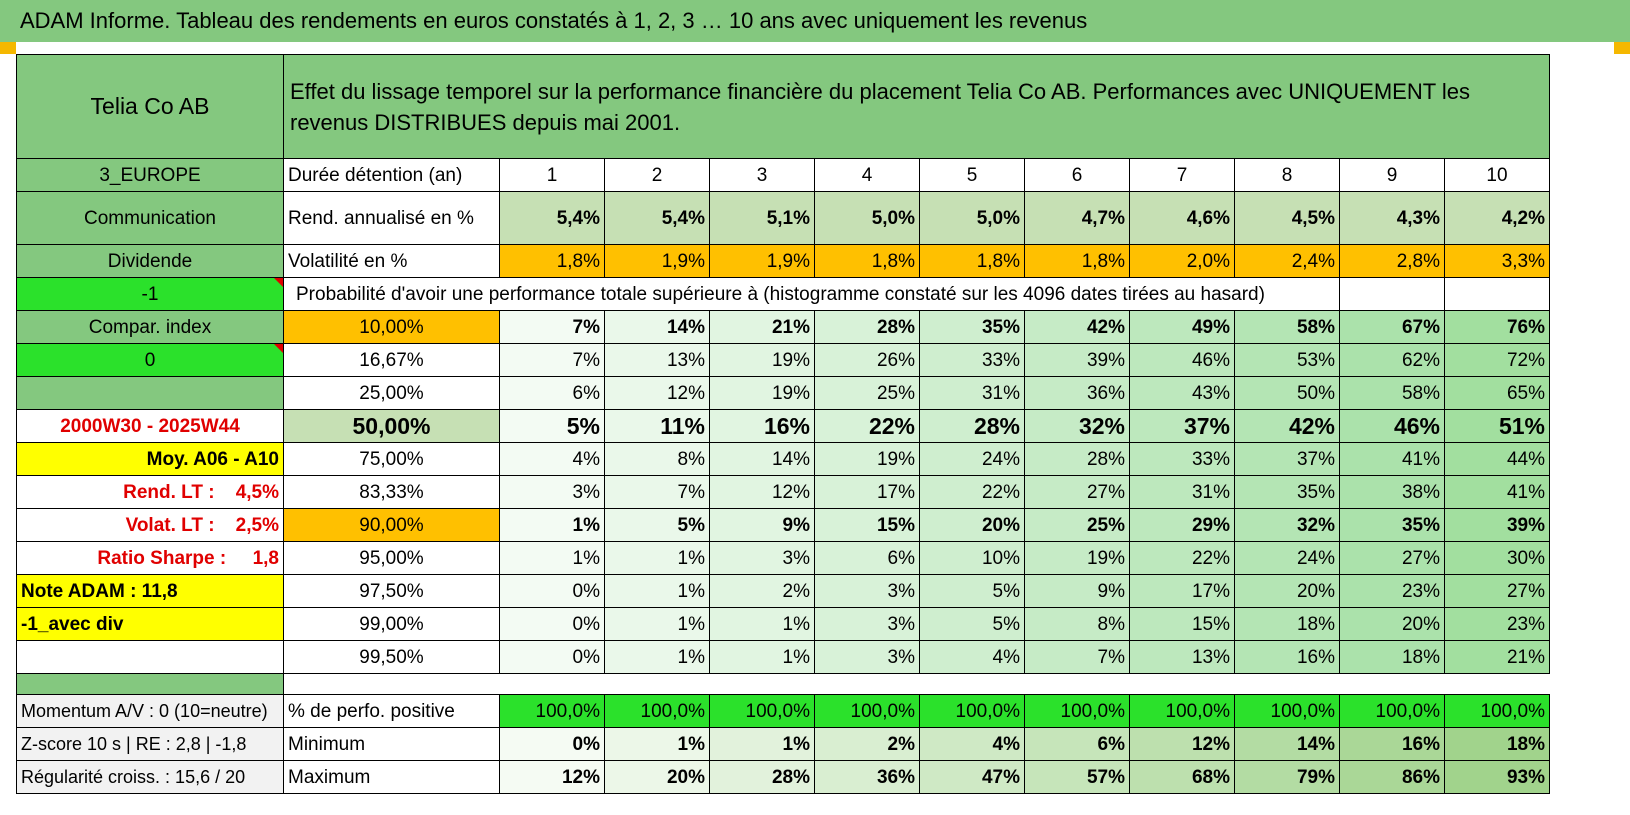 This screenshot has height=815, width=1630. Describe the element at coordinates (867, 261) in the screenshot. I see `volatility-cell: 1,8%` at that location.